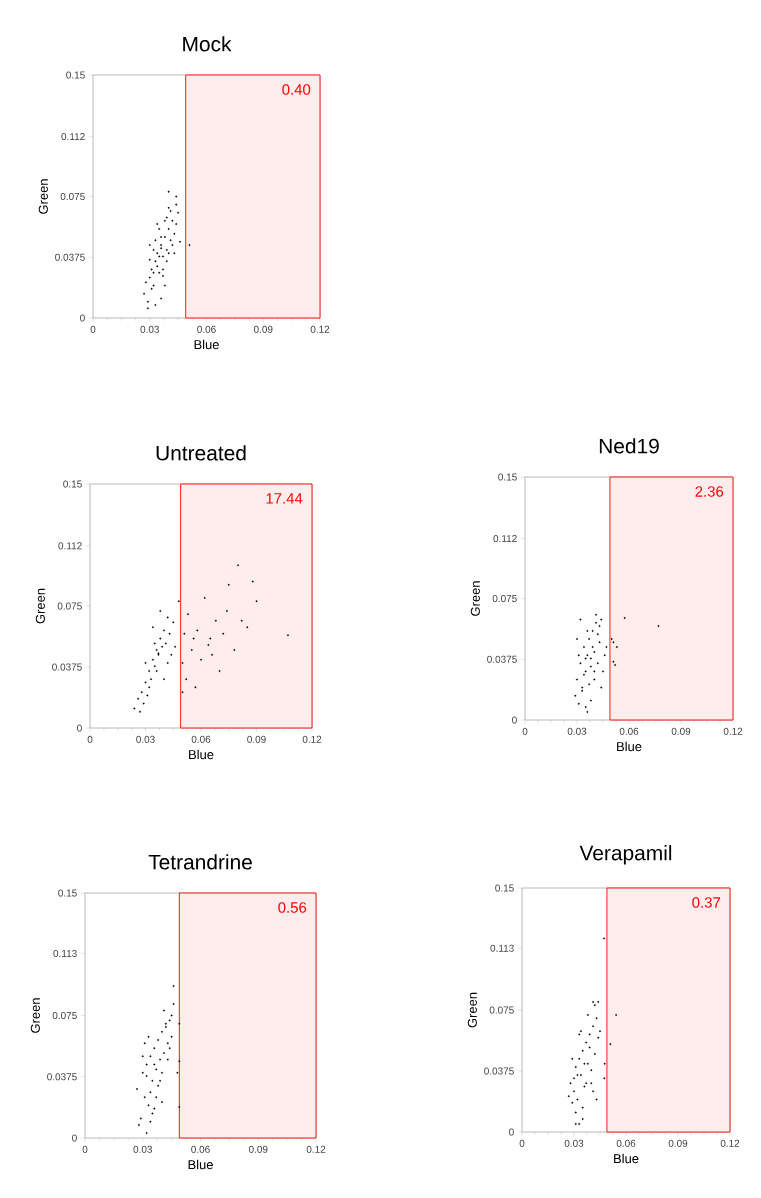 This screenshot has height=1198, width=761. I want to click on band-label: 0.40, so click(296, 89).